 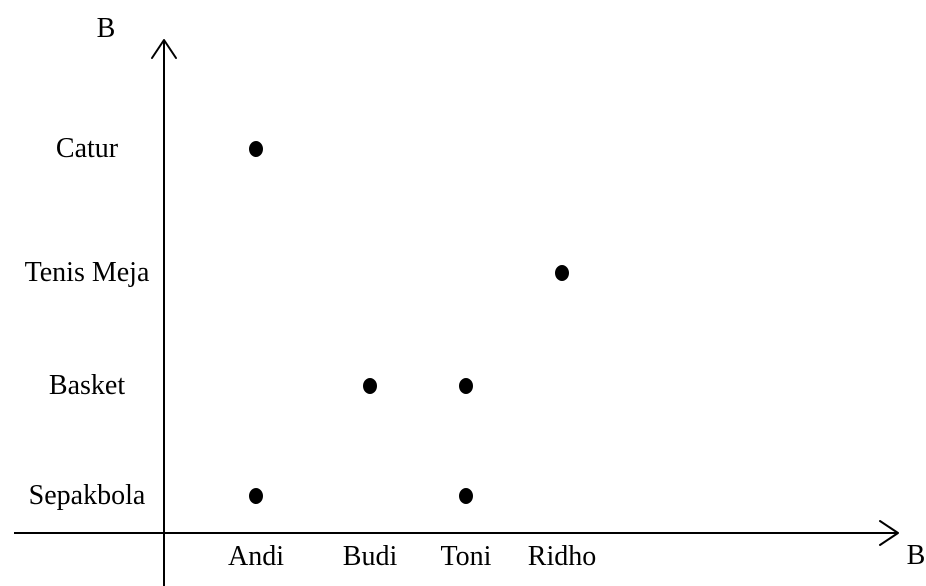 What do you see at coordinates (87, 495) in the screenshot?
I see `y-tick-label-sepakbola: Sepakbola` at bounding box center [87, 495].